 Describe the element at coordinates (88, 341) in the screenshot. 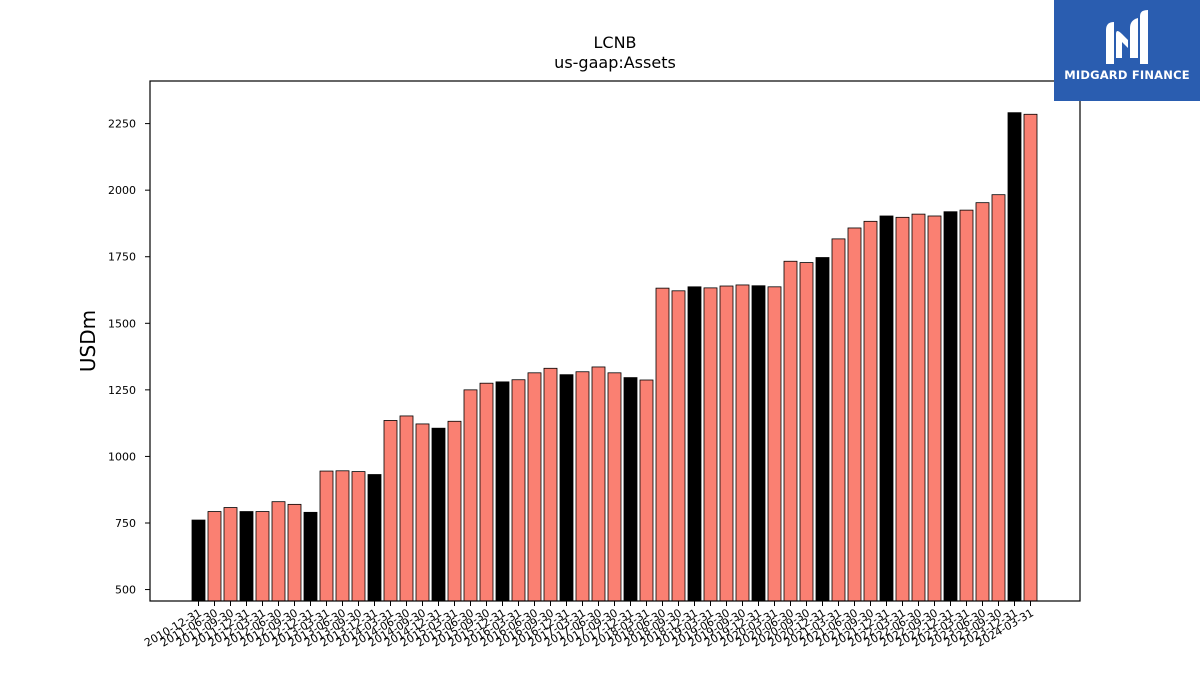

I see `y-axis-label: USDm` at that location.